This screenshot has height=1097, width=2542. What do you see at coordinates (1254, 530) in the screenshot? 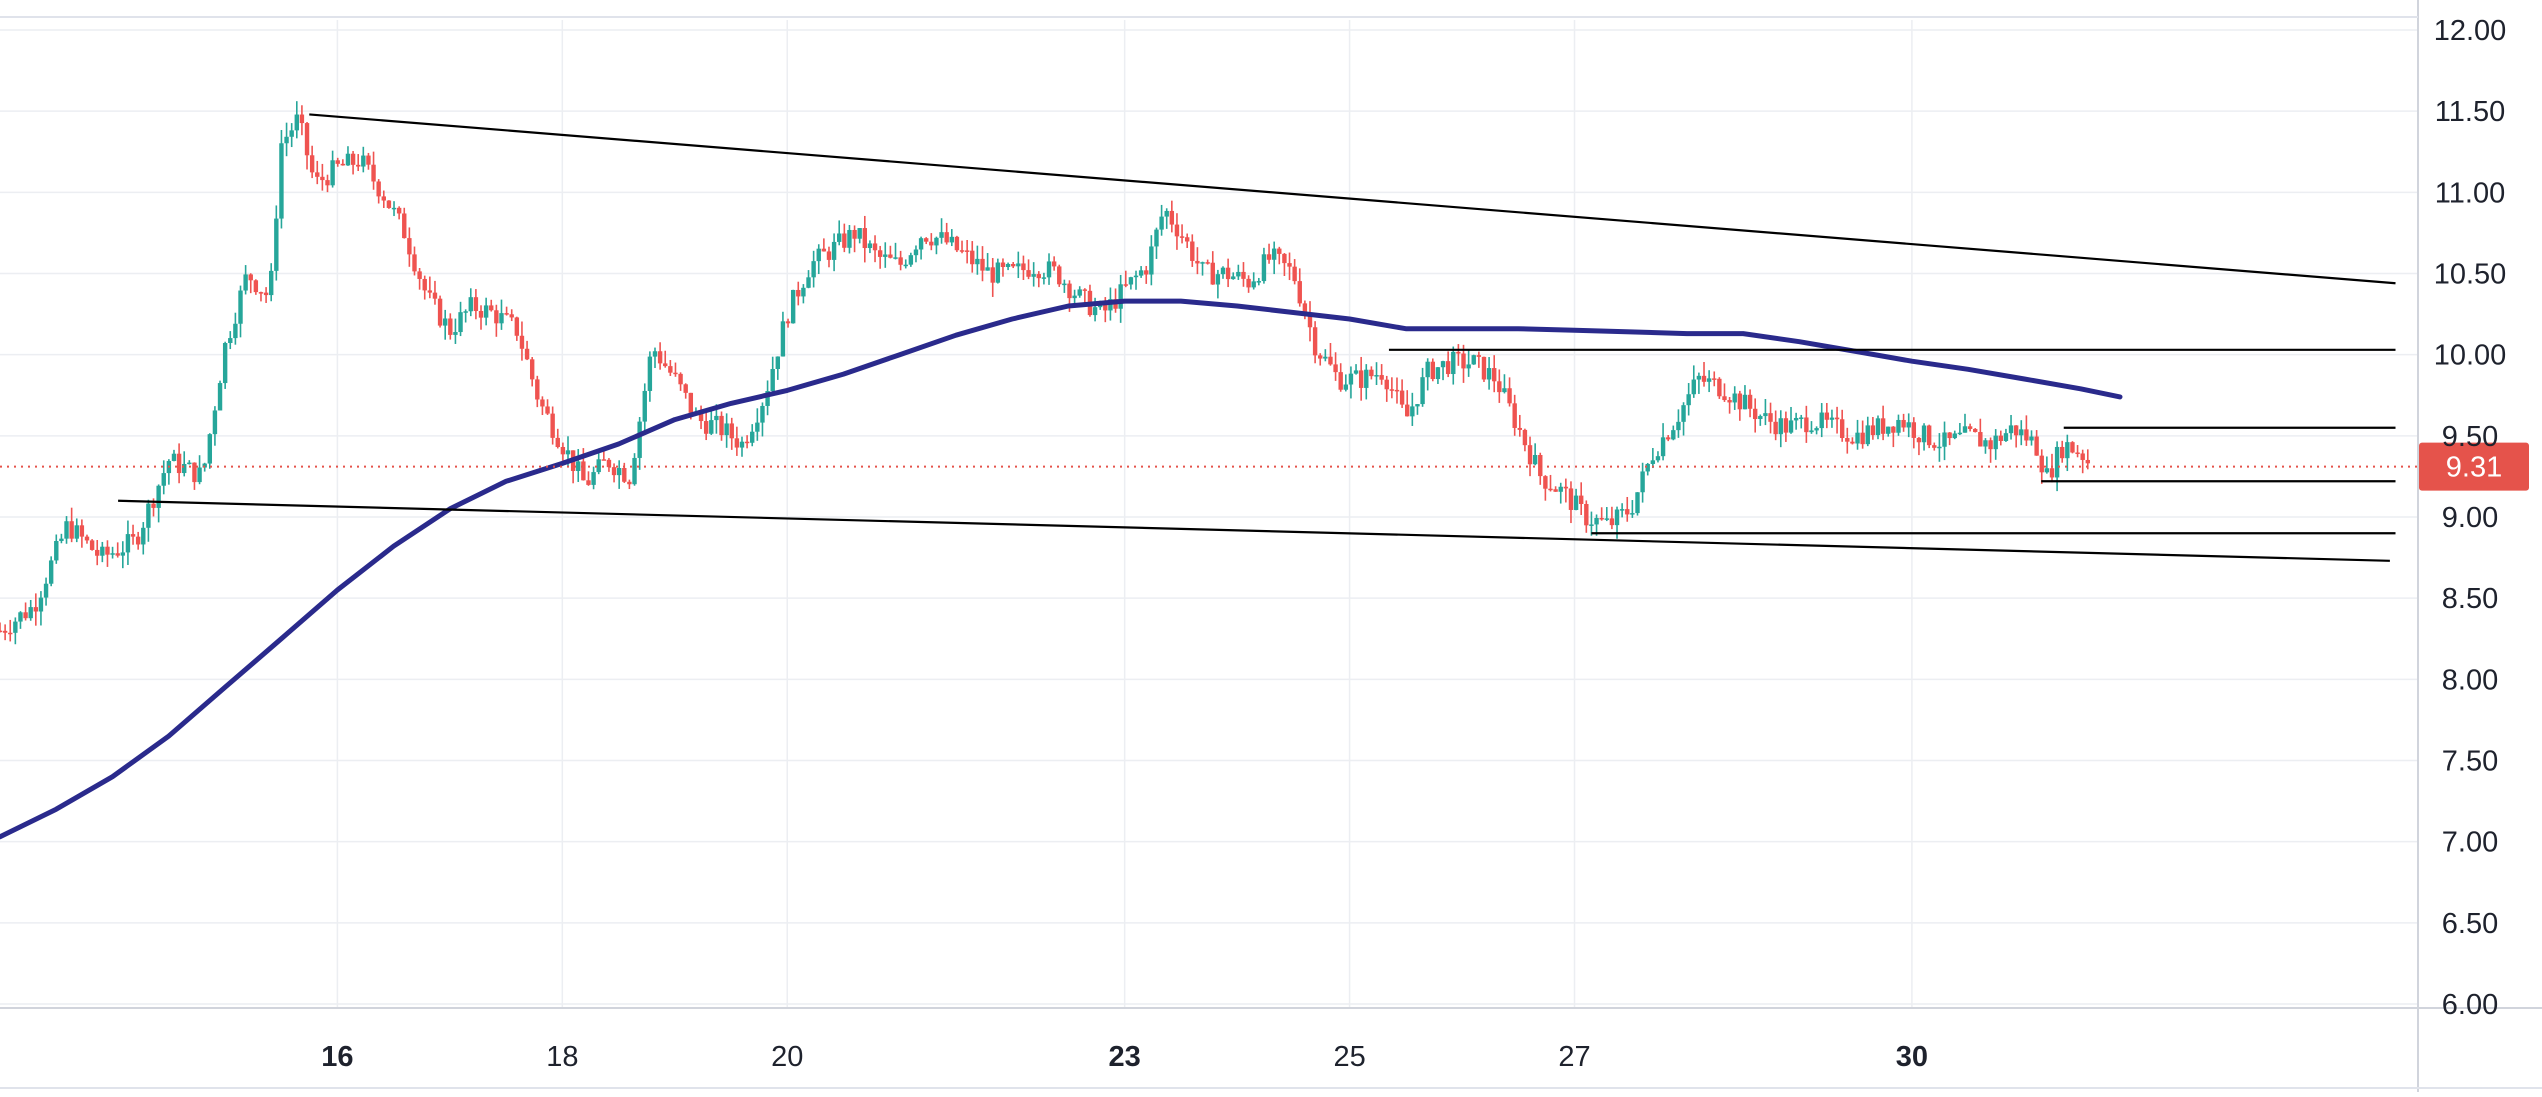
I see `lower-trendline` at bounding box center [1254, 530].